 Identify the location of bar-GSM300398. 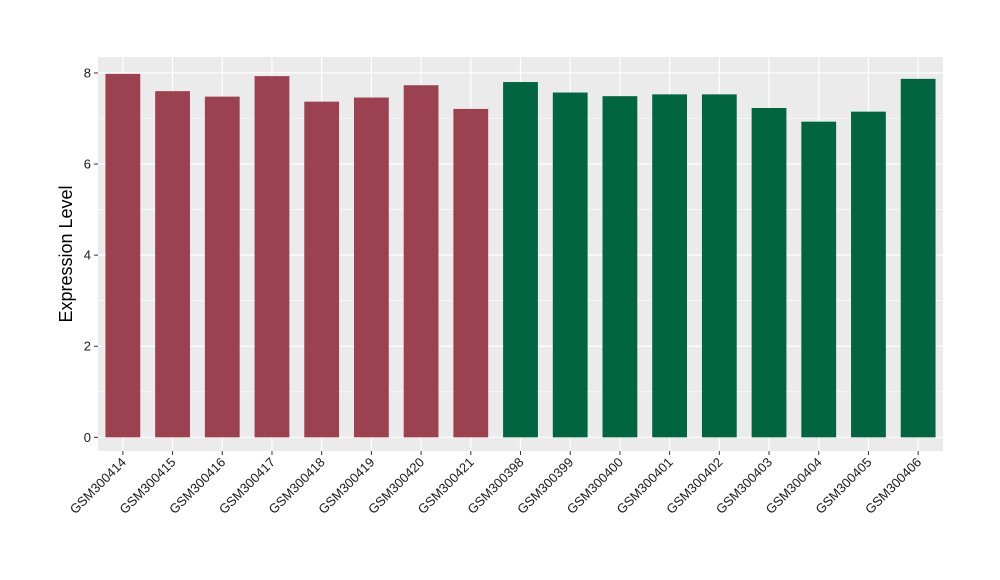
(520, 260).